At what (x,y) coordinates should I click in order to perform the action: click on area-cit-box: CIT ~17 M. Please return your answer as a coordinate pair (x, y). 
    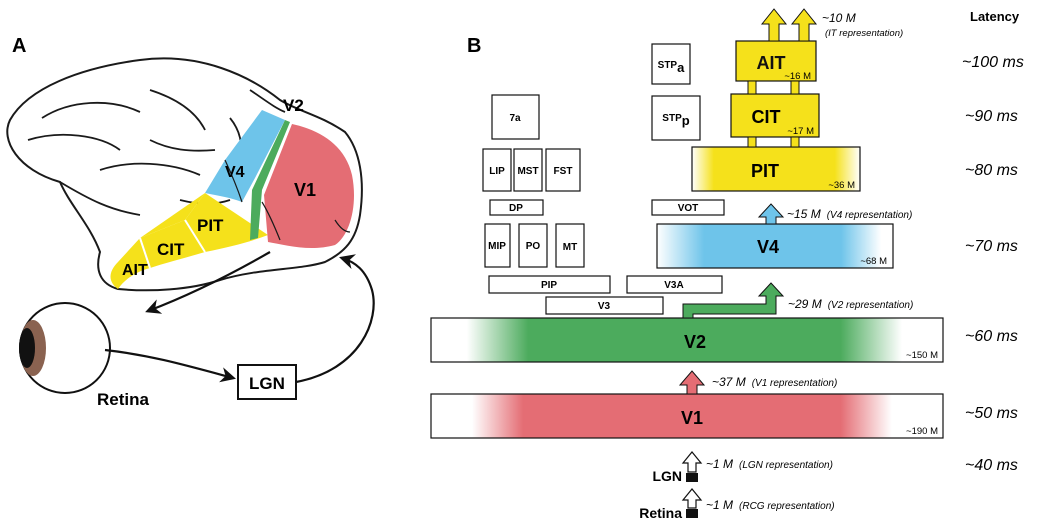
    Looking at the image, I should click on (775, 115).